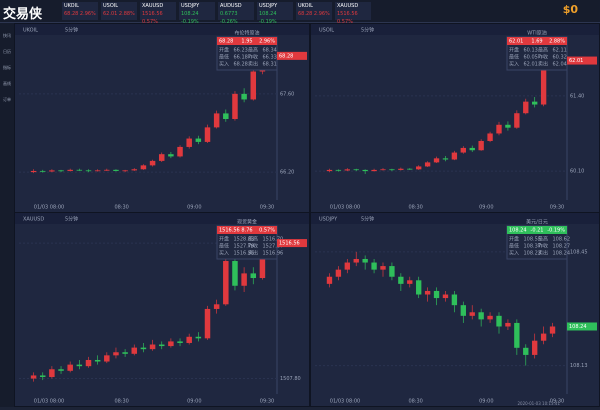 Image resolution: width=600 pixels, height=410 pixels. Describe the element at coordinates (576, 61) in the screenshot. I see `last-price: 62.01` at that location.